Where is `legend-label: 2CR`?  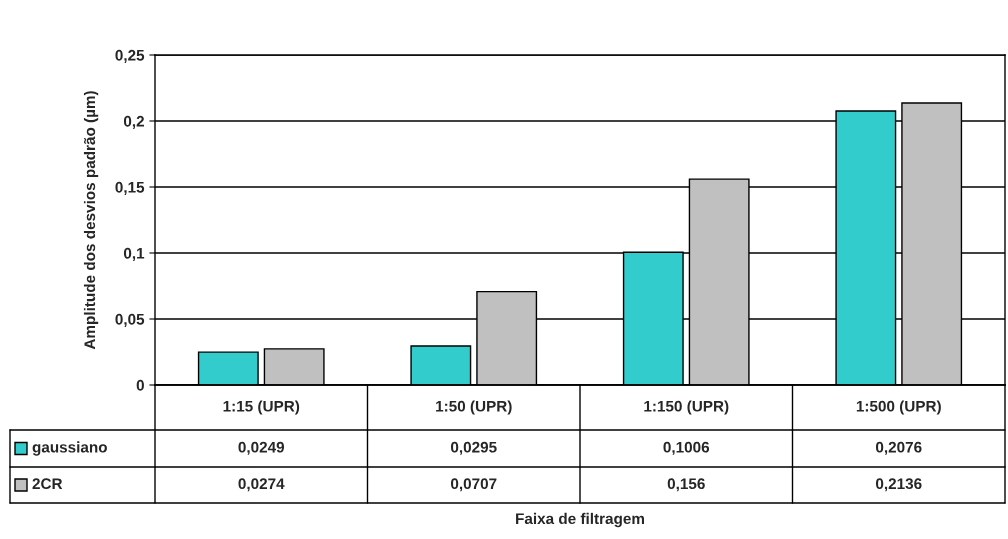 legend-label: 2CR is located at coordinates (47, 484).